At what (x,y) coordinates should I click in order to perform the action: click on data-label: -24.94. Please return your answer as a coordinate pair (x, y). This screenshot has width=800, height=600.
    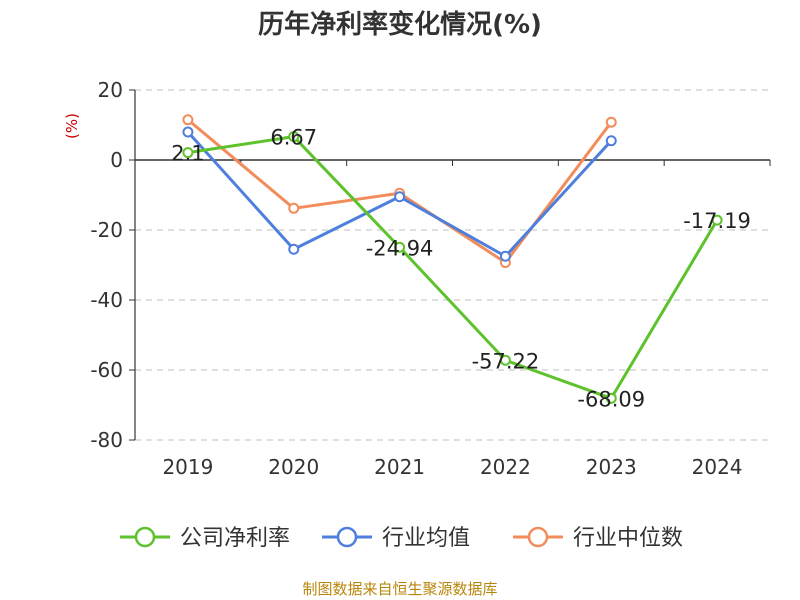
    Looking at the image, I should click on (400, 248).